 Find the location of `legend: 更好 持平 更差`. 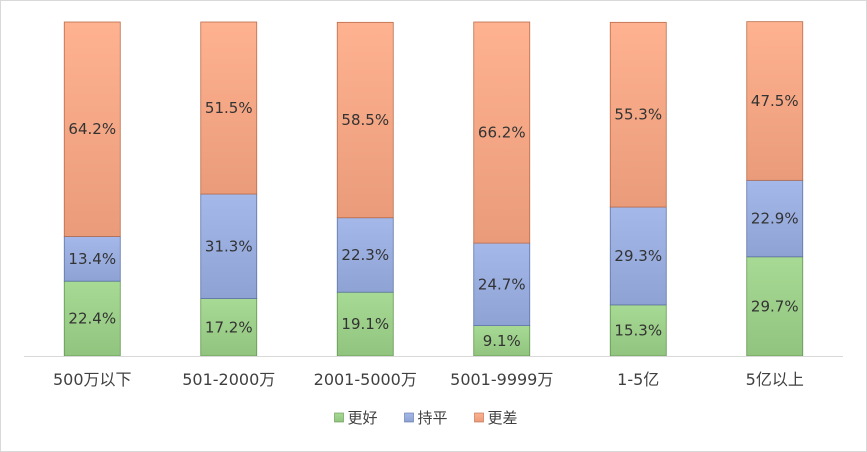

legend: 更好 持平 更差 is located at coordinates (426, 418).